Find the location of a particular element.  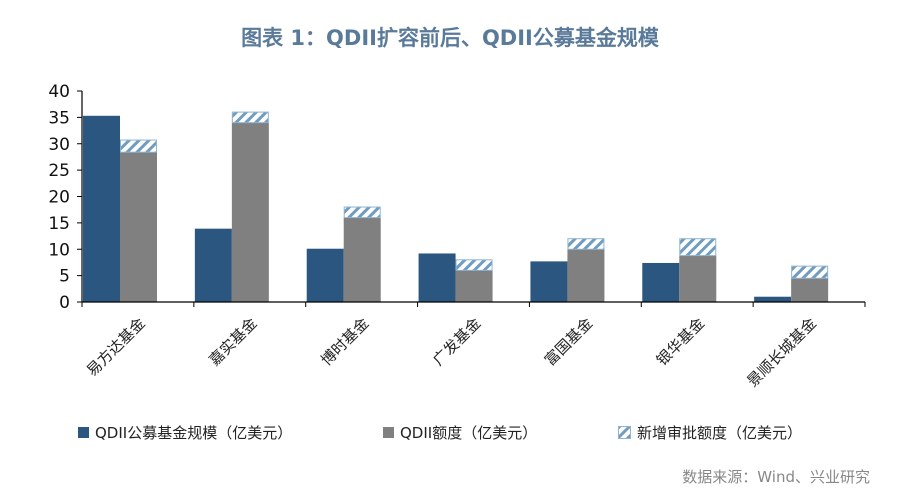

legend-item-scale: QDII公募基金规模（亿美元） is located at coordinates (185, 432).